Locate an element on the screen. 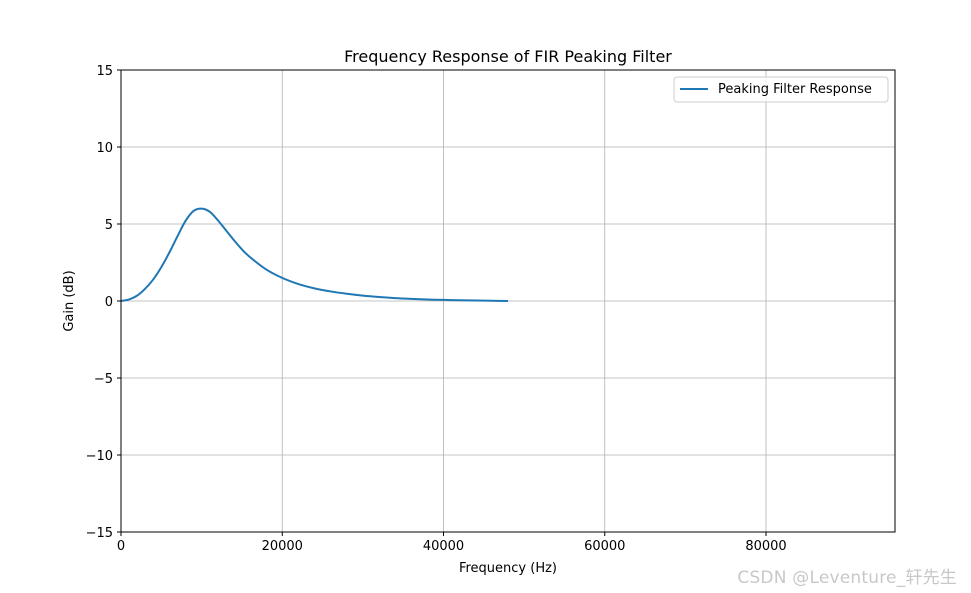 This screenshot has height=593, width=971. legend-box is located at coordinates (781, 89).